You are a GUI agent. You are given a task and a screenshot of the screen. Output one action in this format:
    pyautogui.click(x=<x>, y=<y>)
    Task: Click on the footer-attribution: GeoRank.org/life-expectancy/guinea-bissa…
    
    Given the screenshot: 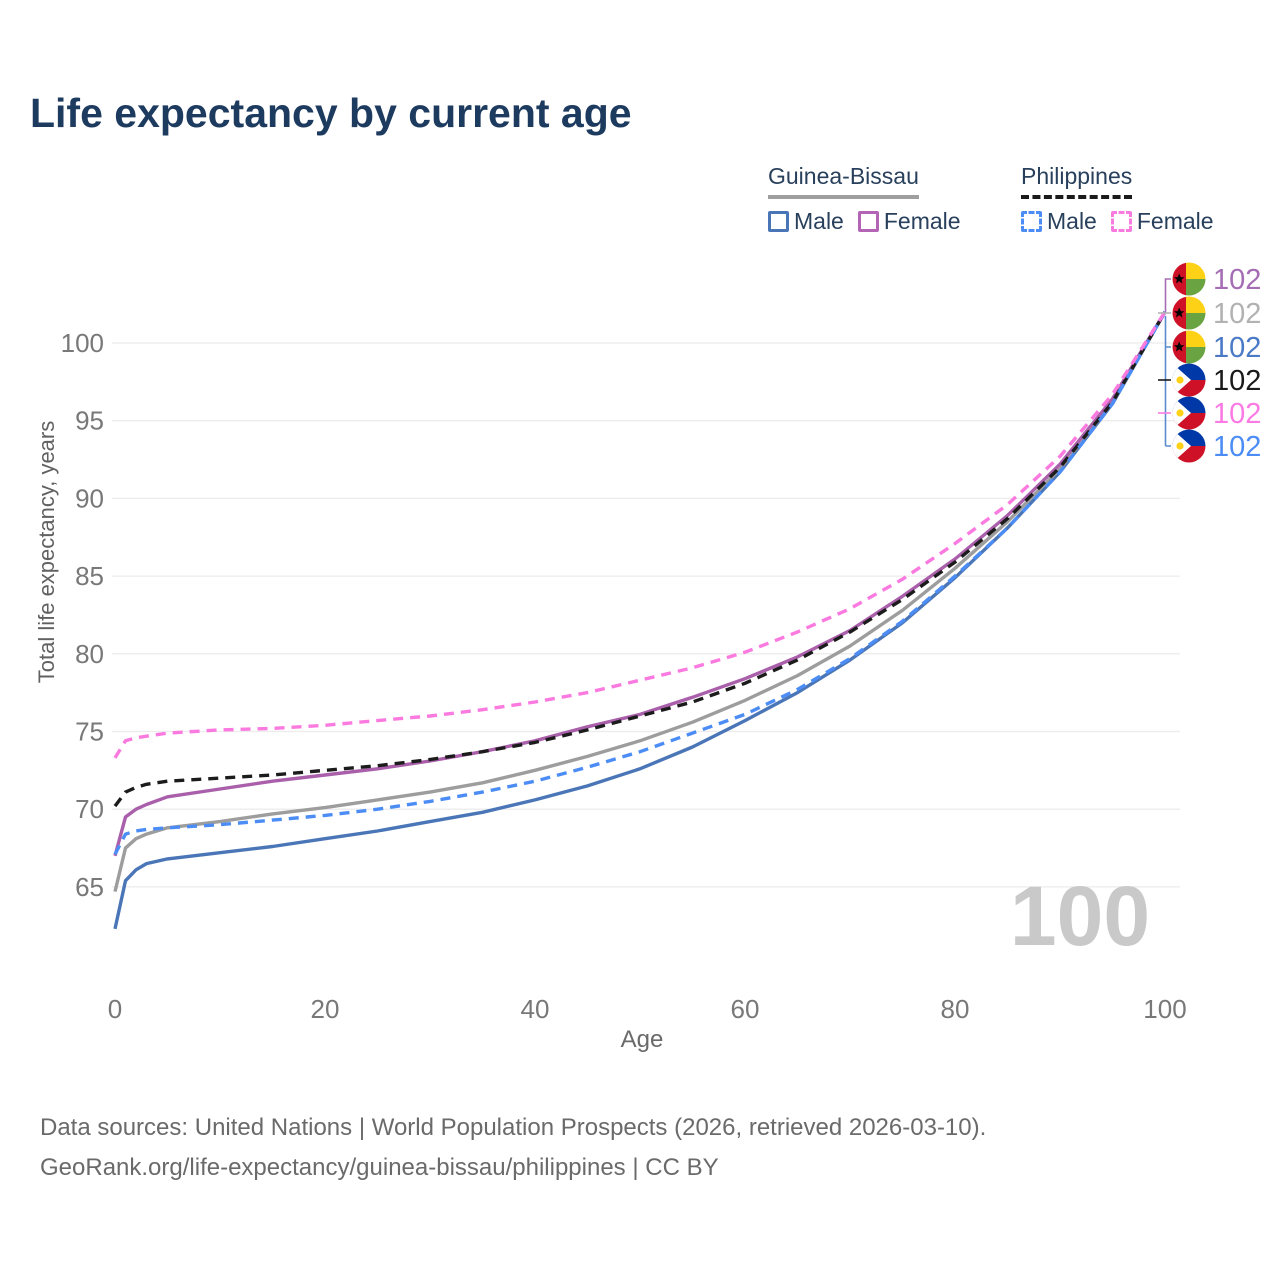 What is the action you would take?
    pyautogui.click(x=379, y=1167)
    